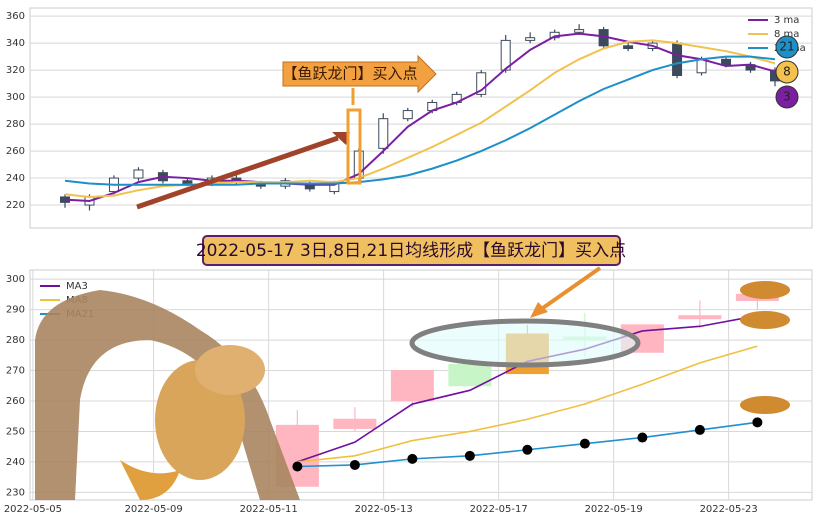 The image size is (819, 520). What do you see at coordinates (384, 509) in the screenshot?
I see `x-tick-label: 2022-05-13` at bounding box center [384, 509].